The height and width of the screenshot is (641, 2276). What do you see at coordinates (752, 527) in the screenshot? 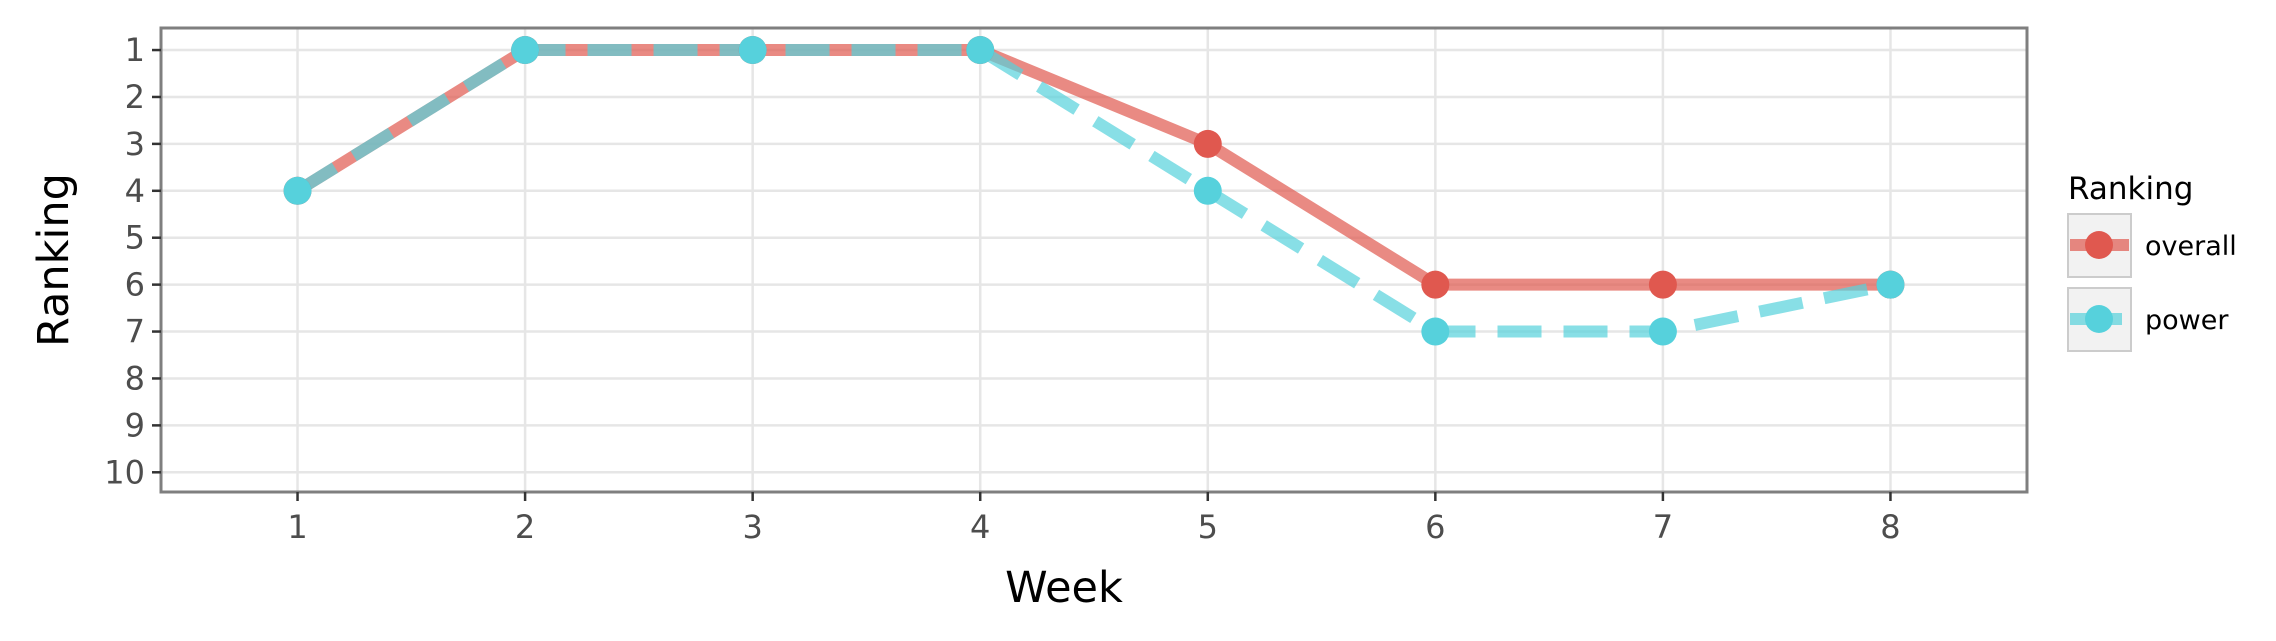
I see `x-tick-label: 3` at bounding box center [752, 527].